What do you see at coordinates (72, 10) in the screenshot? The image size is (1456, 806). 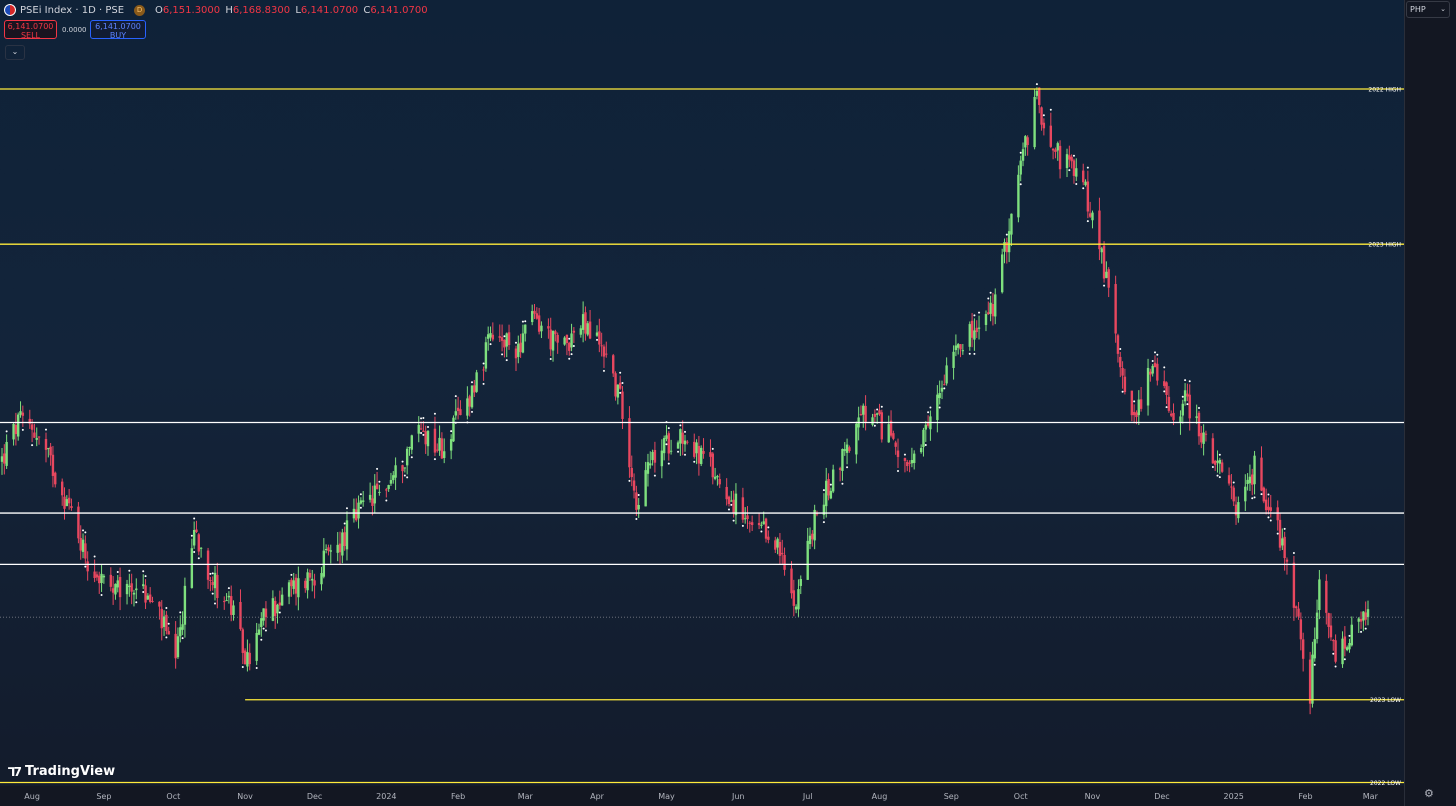 I see `symbol-title: PSEi Index · 1D · PSE` at bounding box center [72, 10].